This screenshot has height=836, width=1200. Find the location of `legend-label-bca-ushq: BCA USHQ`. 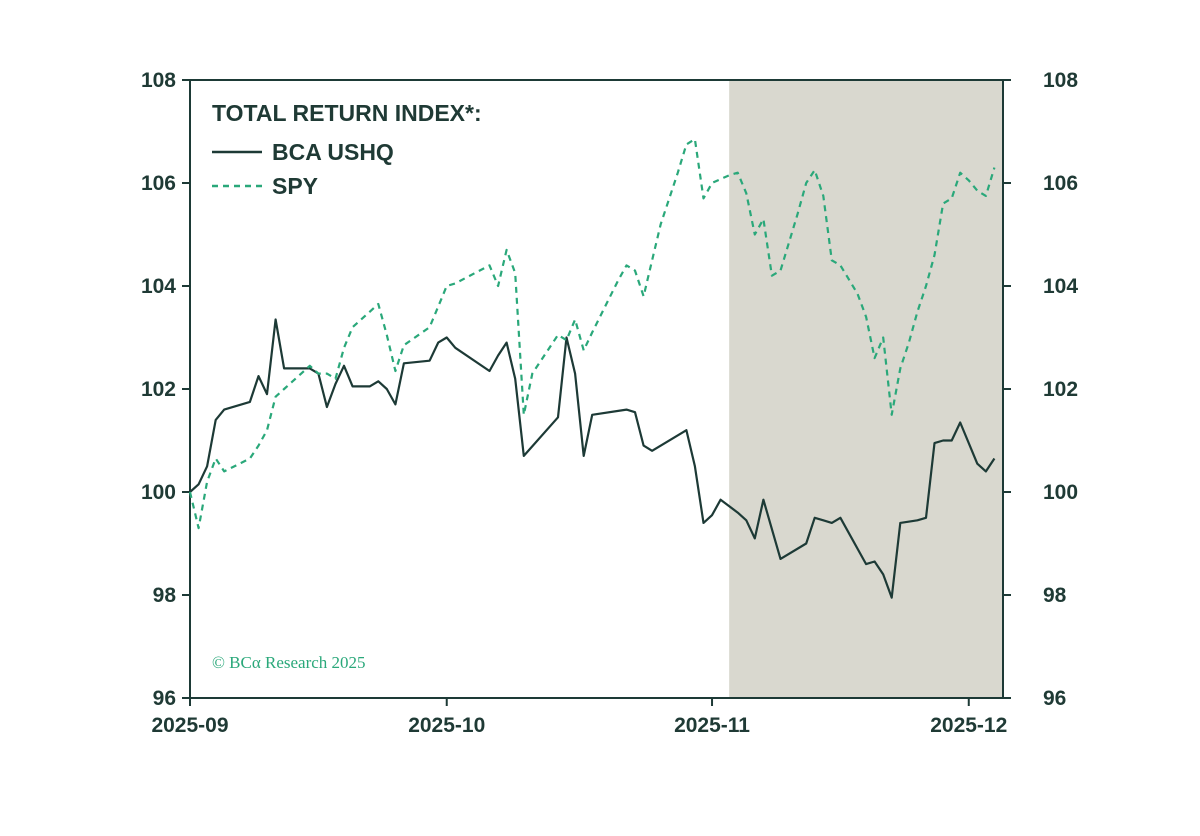

legend-label-bca-ushq: BCA USHQ is located at coordinates (333, 152).